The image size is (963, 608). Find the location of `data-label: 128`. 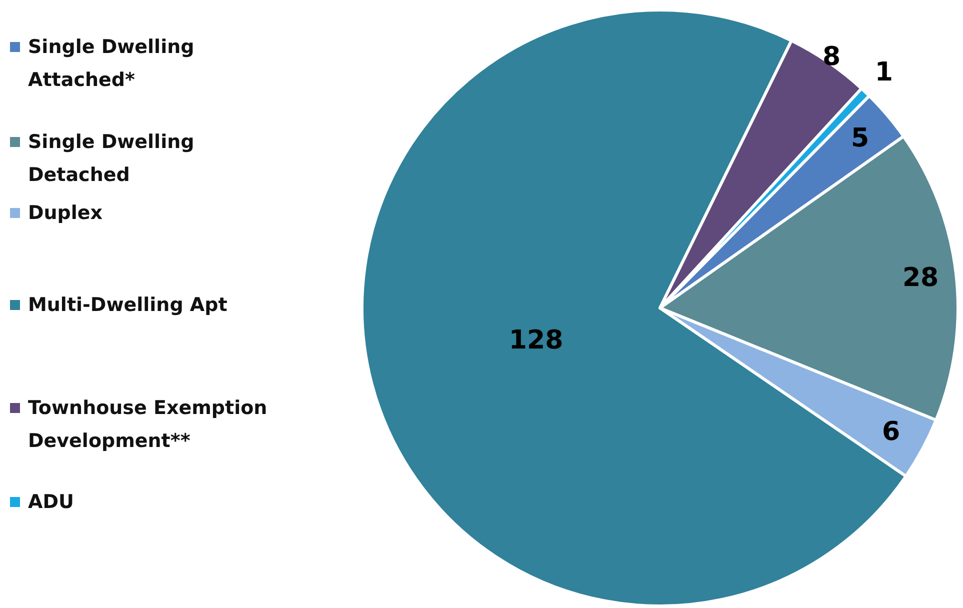

data-label: 128 is located at coordinates (536, 341).